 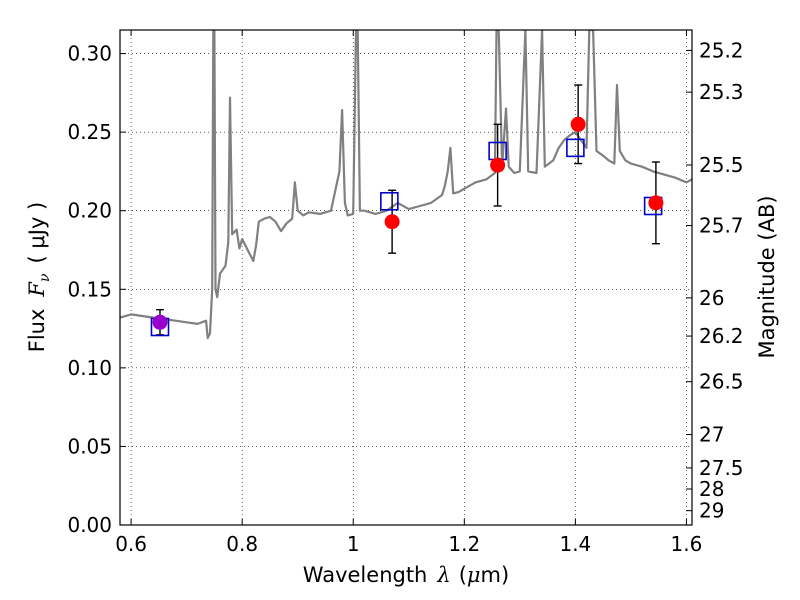 I want to click on x-tick-label: 1, so click(x=353, y=544).